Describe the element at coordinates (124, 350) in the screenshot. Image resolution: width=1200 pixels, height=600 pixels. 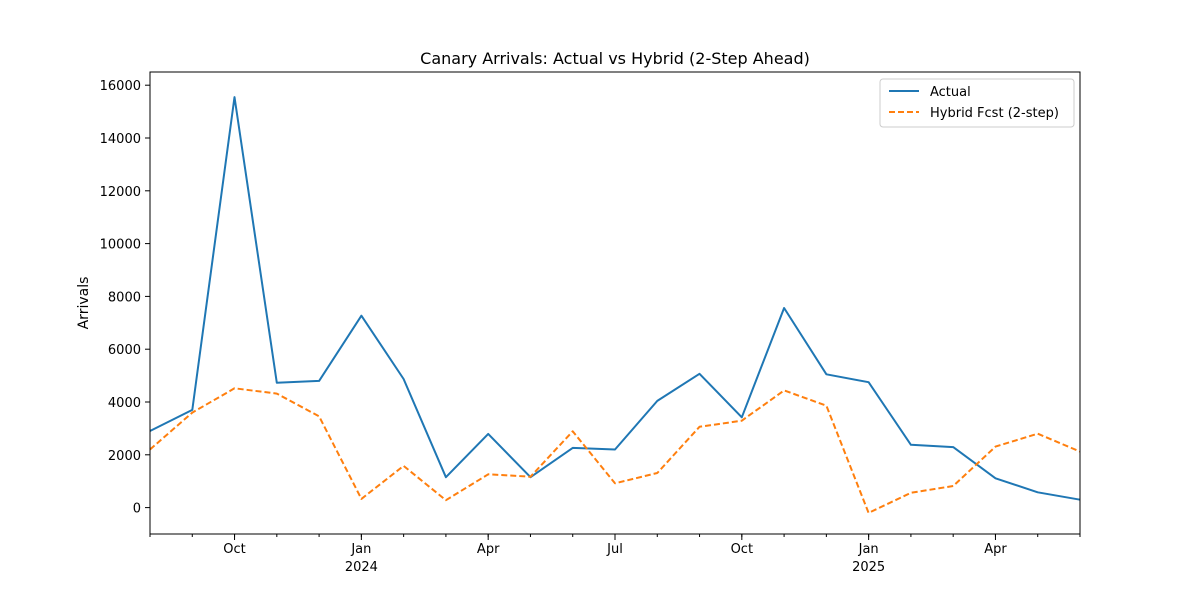
I see `y-tick-label: 6000` at that location.